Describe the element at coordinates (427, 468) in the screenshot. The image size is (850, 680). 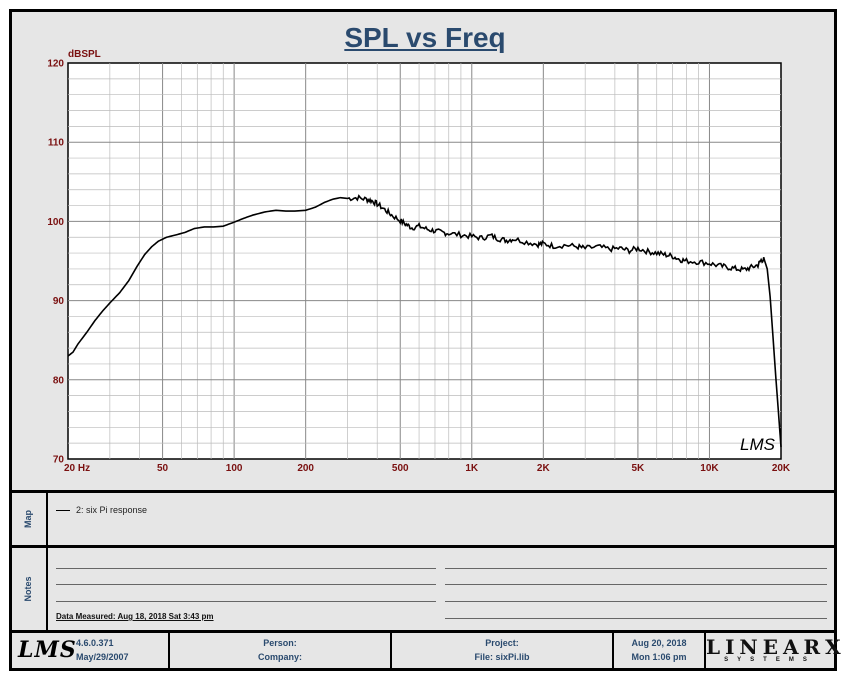
I see `x-tick-labels: 20 Hz 50 100 200 500 1K 2K 5K 10K 20K` at that location.